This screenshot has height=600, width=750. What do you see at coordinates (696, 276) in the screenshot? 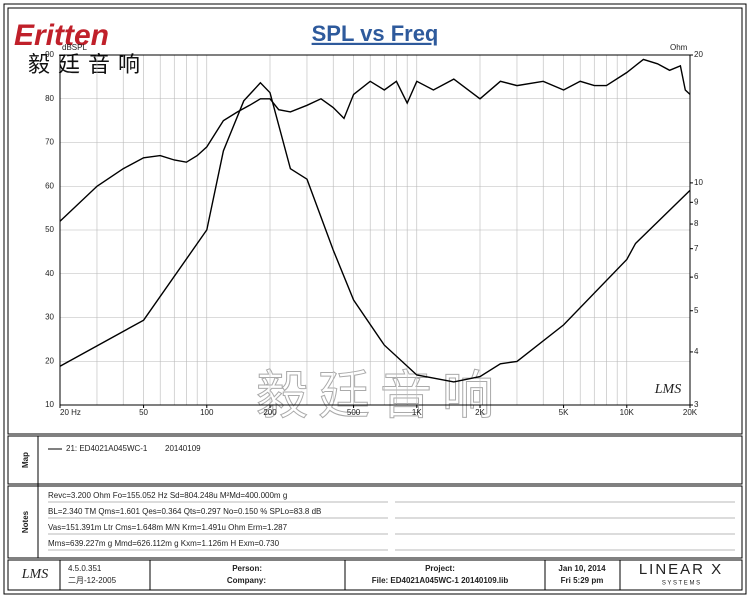
I see `y2-tick-label: 6` at bounding box center [696, 276].